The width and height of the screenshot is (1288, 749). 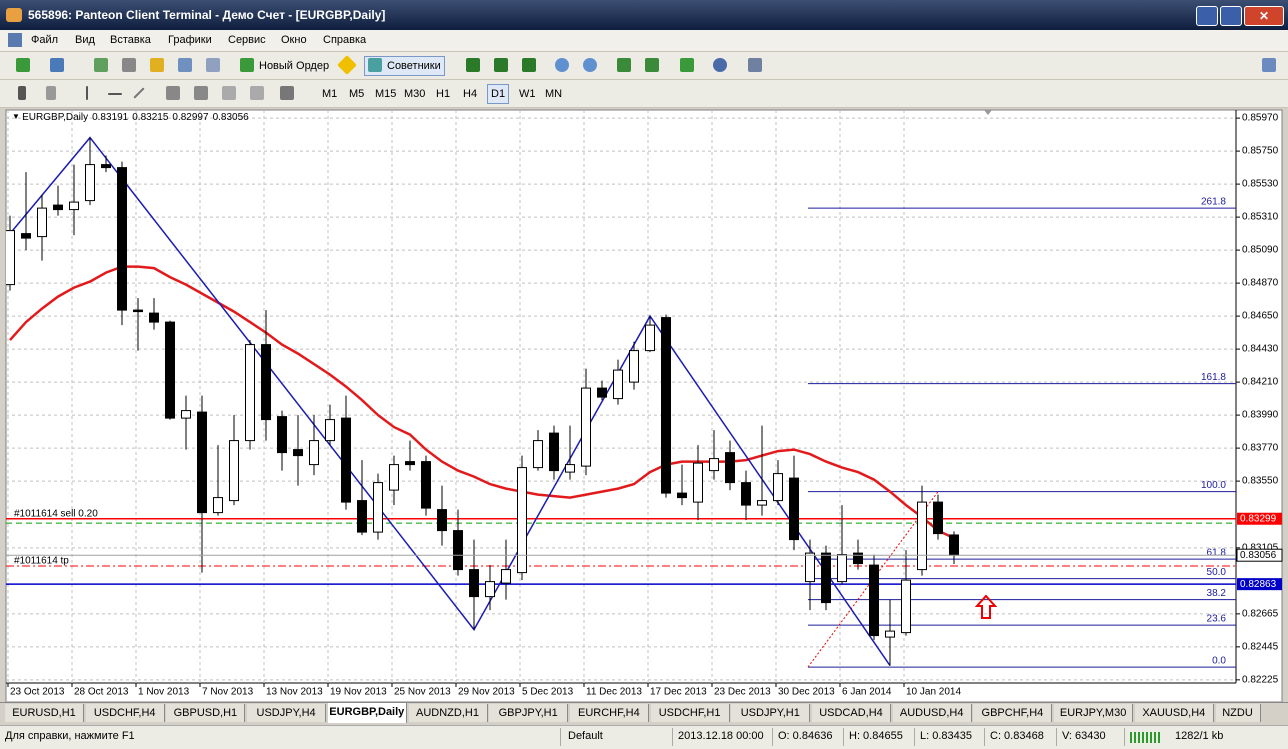 What do you see at coordinates (206, 713) in the screenshot?
I see `chart-tab: GBPUSD,H1` at bounding box center [206, 713].